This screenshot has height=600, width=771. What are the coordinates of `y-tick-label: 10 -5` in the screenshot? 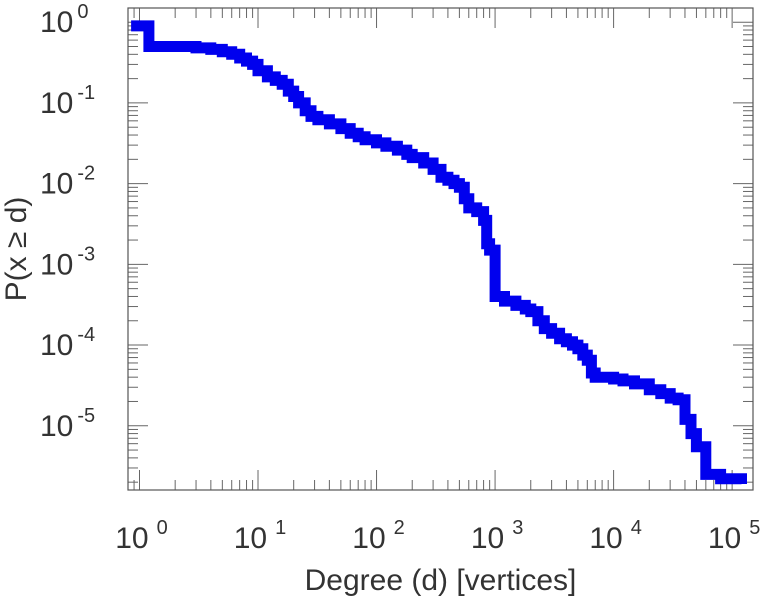 It's located at (67, 424).